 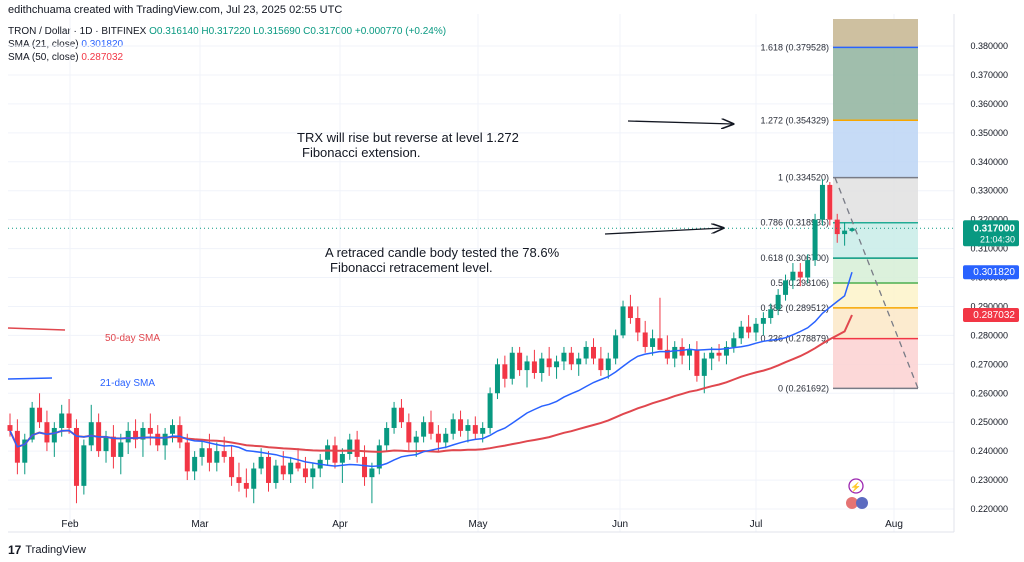 What do you see at coordinates (991, 272) in the screenshot?
I see `sma21-price-badge` at bounding box center [991, 272].